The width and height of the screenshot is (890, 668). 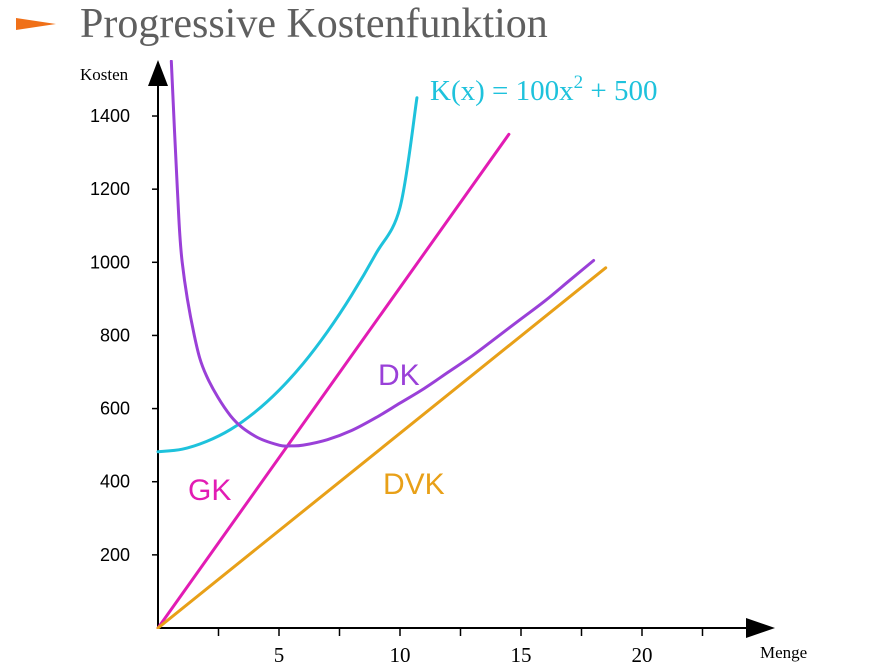 What do you see at coordinates (316, 433) in the screenshot?
I see `series-labels: GK DK DVK` at bounding box center [316, 433].